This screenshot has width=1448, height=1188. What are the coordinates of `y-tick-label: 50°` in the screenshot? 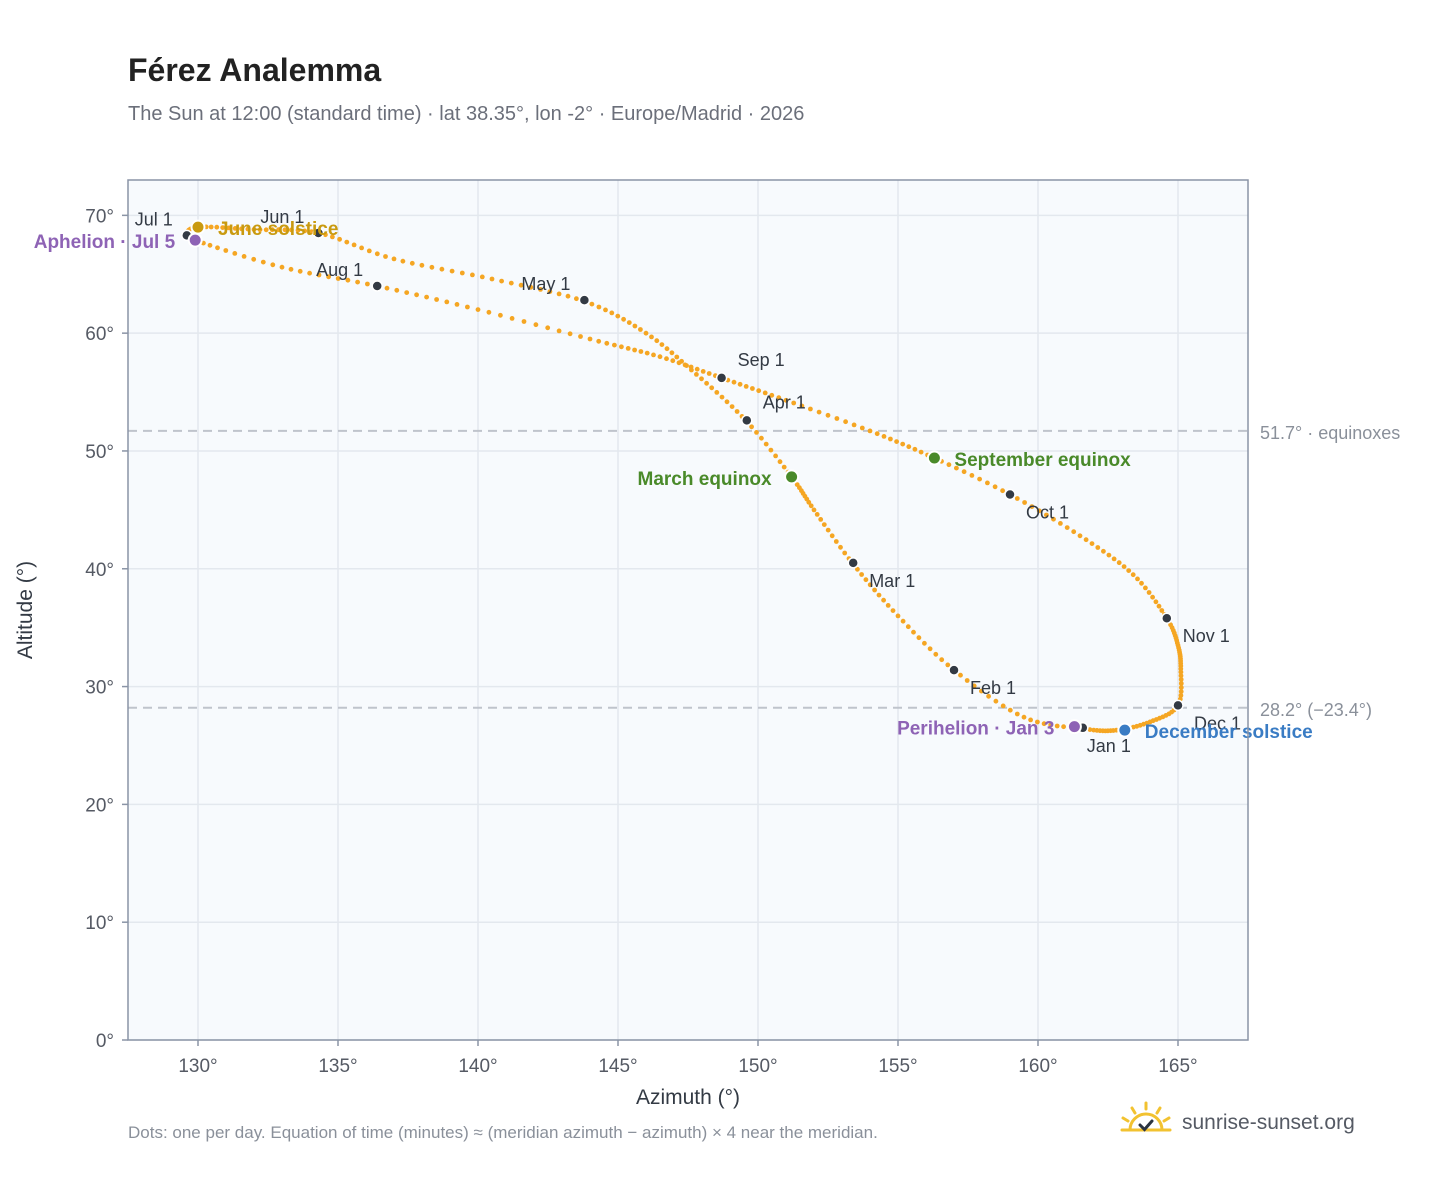 It's located at (99, 452).